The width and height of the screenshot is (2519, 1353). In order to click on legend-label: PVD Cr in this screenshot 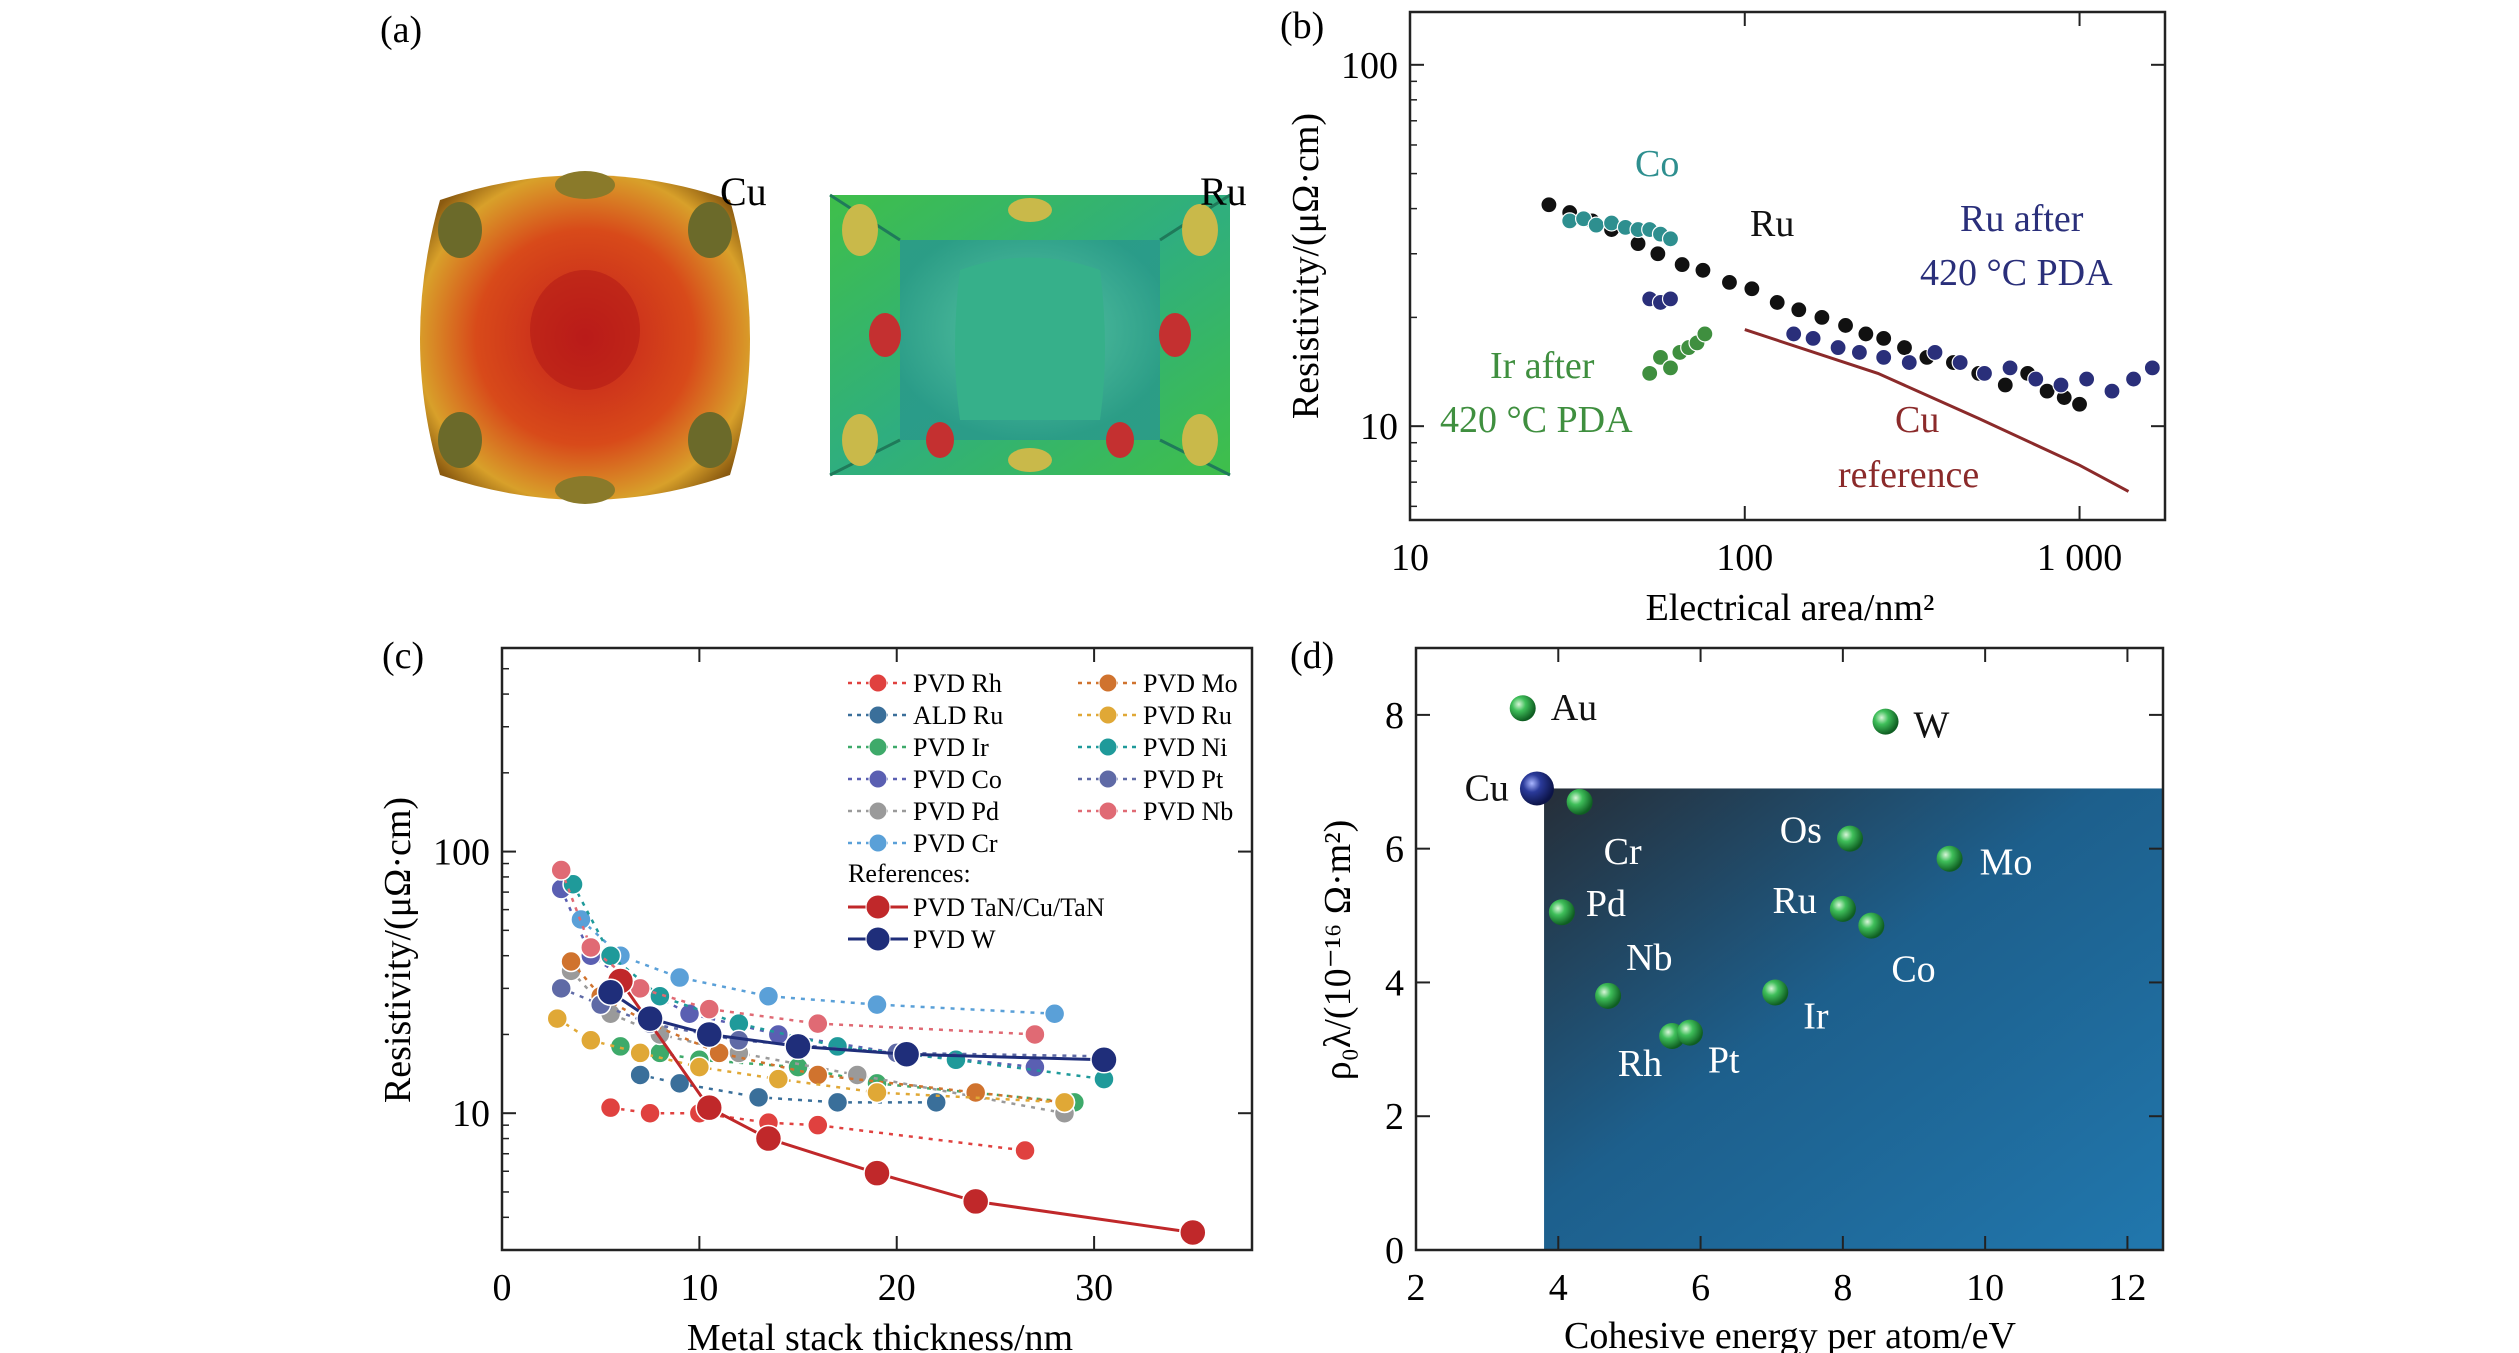, I will do `click(955, 843)`.